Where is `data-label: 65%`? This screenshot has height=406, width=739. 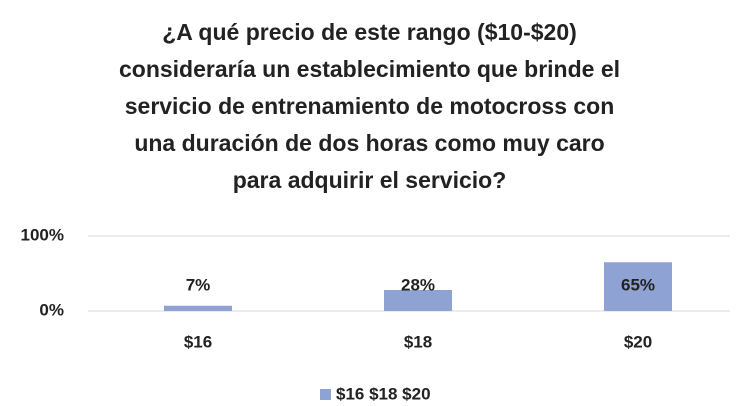 data-label: 65% is located at coordinates (638, 284).